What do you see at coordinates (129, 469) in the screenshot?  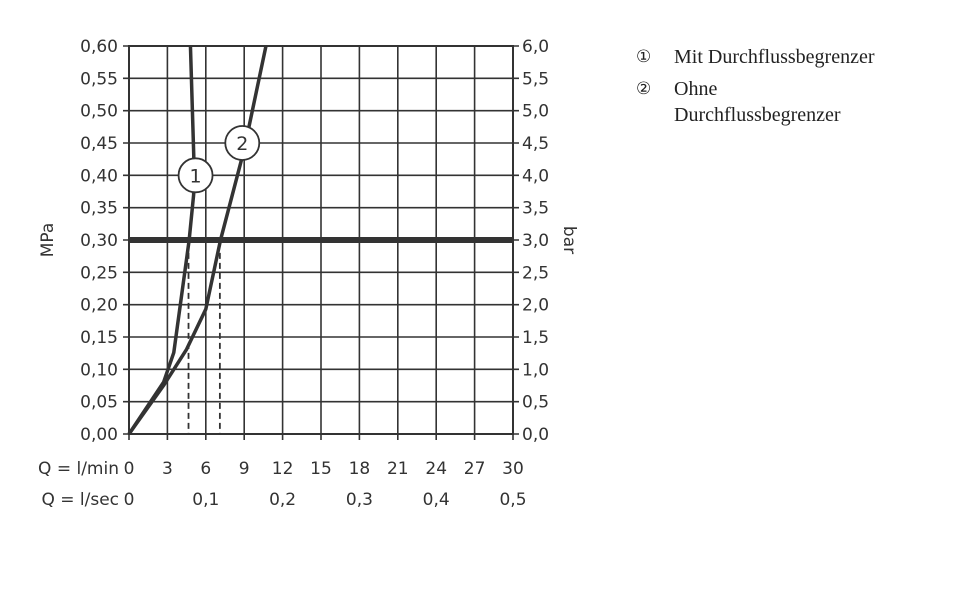 I see `x-tick-label: 0` at bounding box center [129, 469].